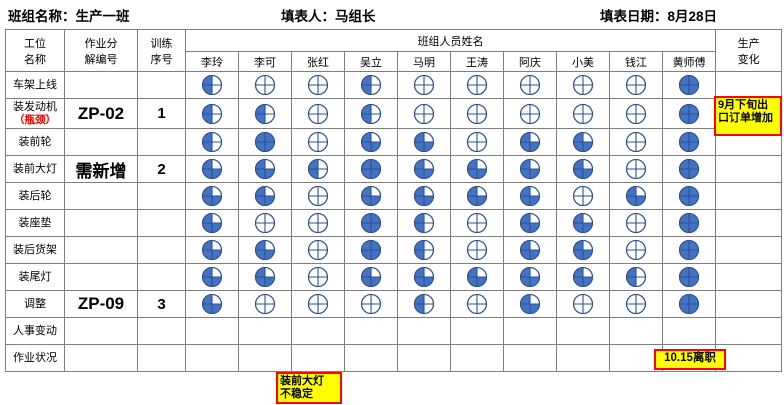 This screenshot has width=784, height=405. What do you see at coordinates (35, 169) in the screenshot?
I see `station-name-cell: 装前大灯` at bounding box center [35, 169].